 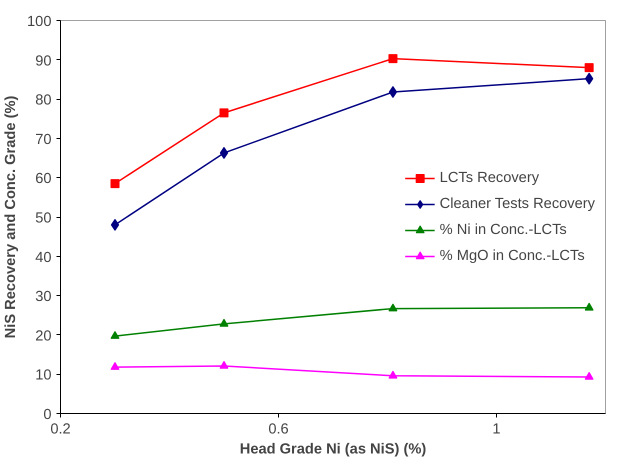 What do you see at coordinates (43, 258) in the screenshot?
I see `y-tick-label: 40` at bounding box center [43, 258].